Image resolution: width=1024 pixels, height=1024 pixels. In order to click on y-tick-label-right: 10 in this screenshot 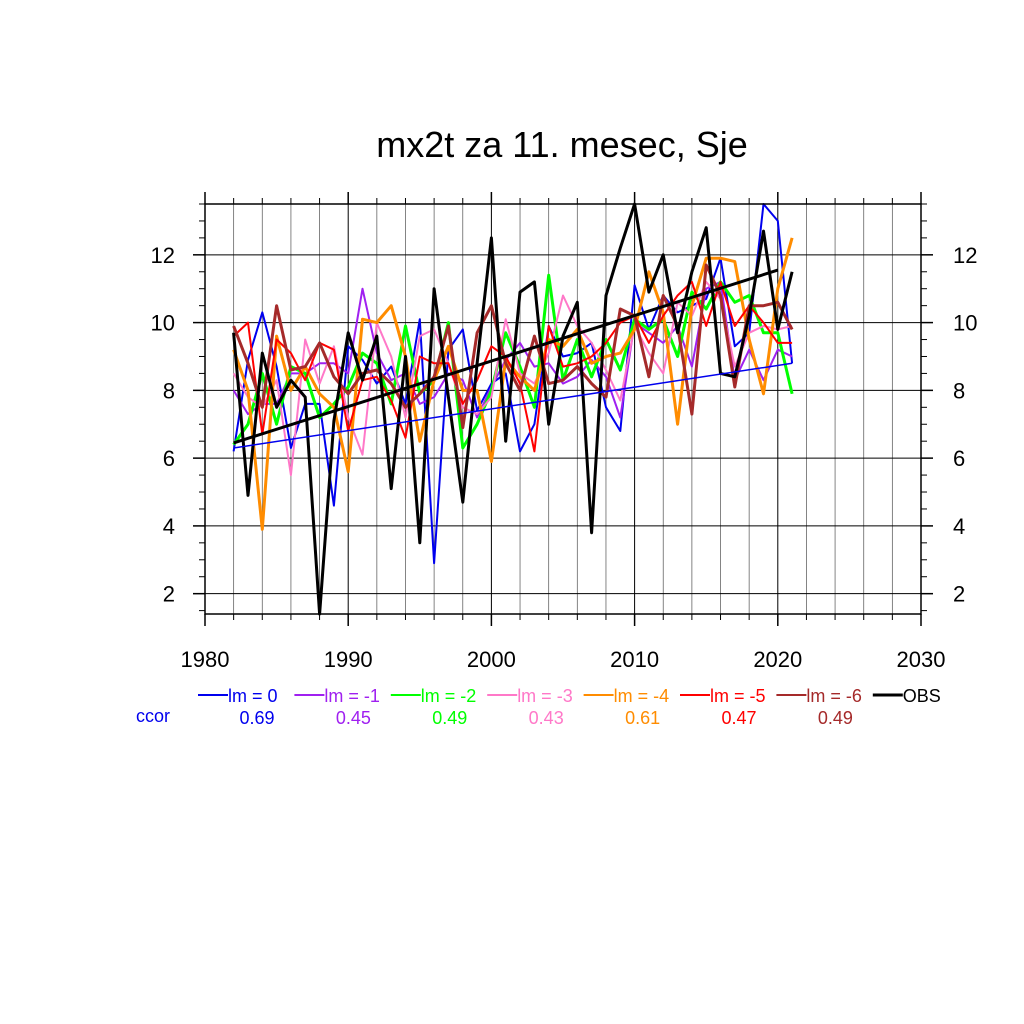, I will do `click(965, 323)`.